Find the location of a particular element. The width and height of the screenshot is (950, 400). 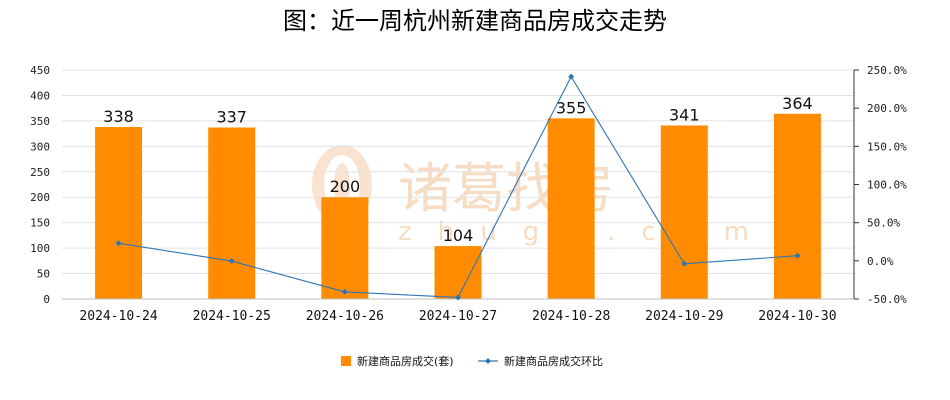

legend-bar-label: 新建商品房成交(套) is located at coordinates (405, 361).